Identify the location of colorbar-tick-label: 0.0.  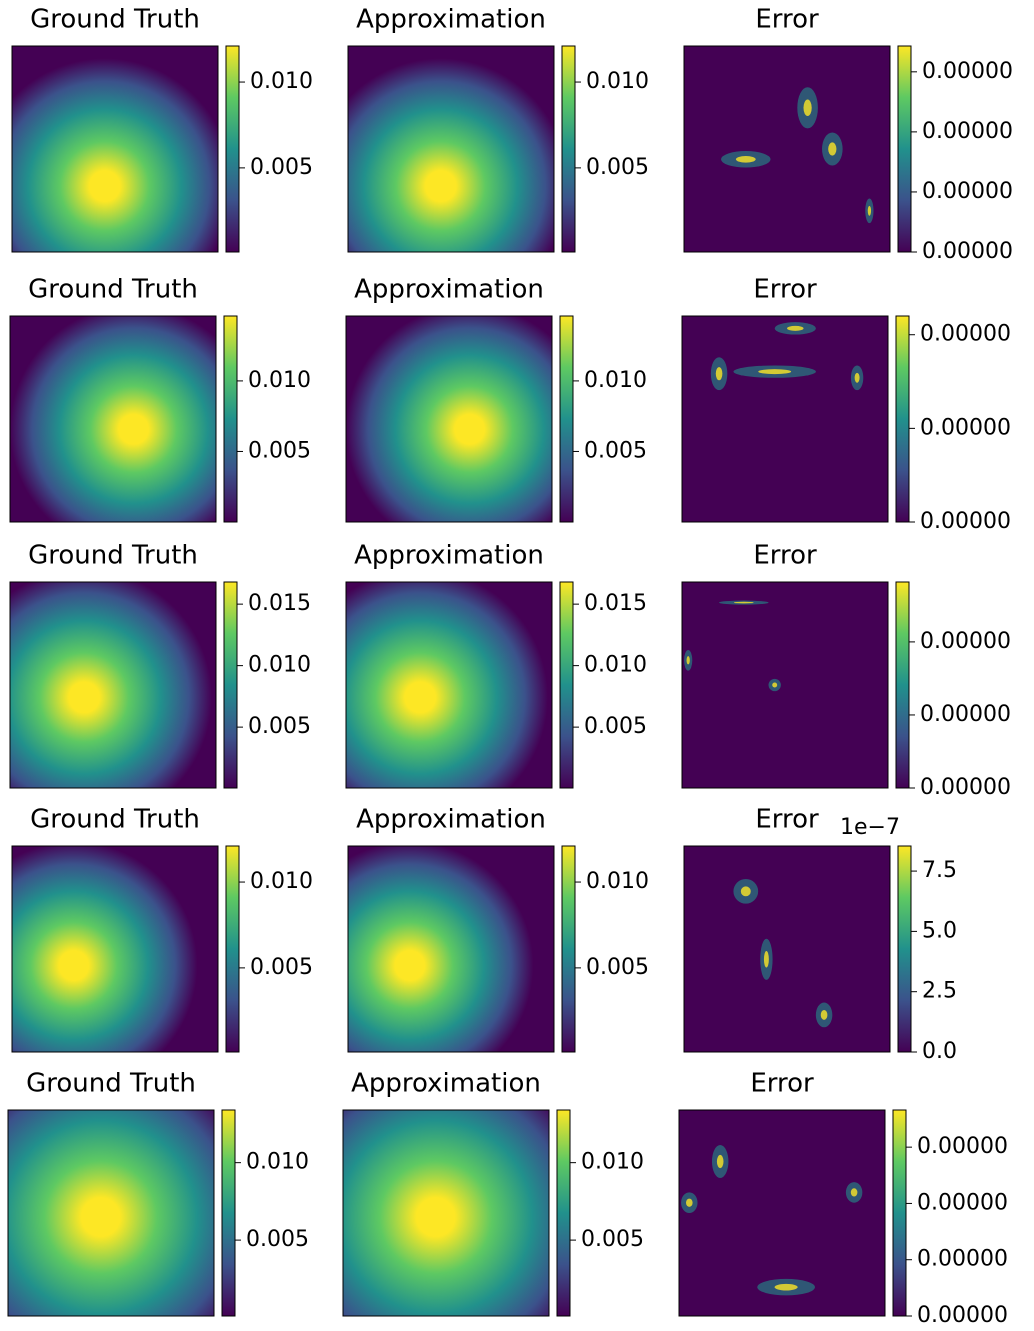
(939, 1051).